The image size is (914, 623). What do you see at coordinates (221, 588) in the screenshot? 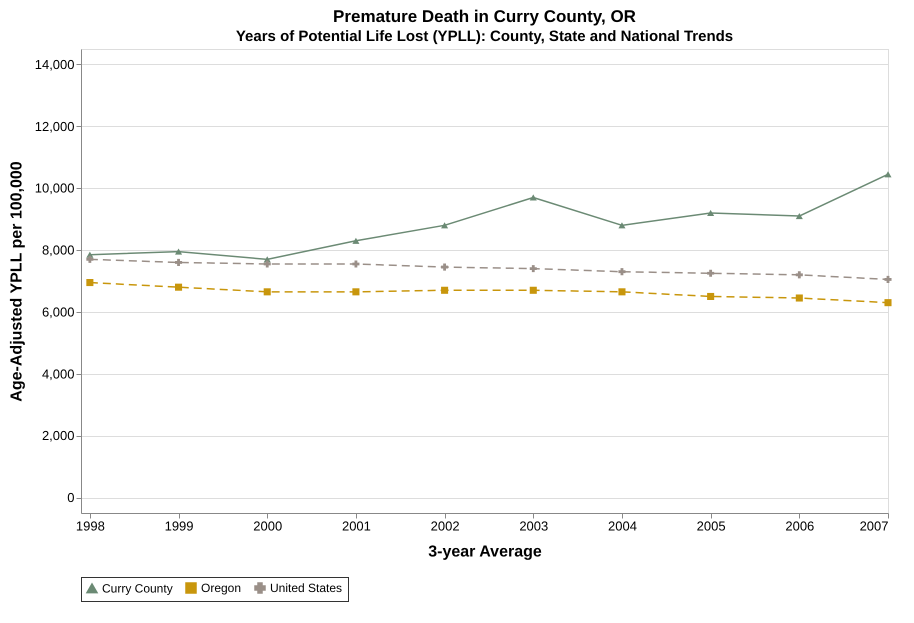
I see `legend-label: Oregon` at bounding box center [221, 588].